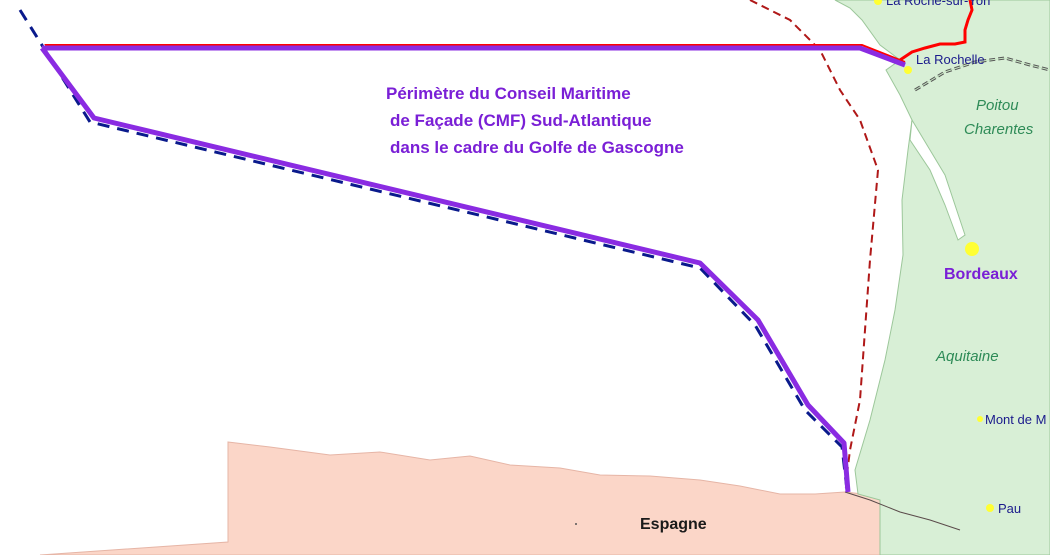 The height and width of the screenshot is (555, 1050). Describe the element at coordinates (902, 511) in the screenshot. I see `spain-france-border` at that location.